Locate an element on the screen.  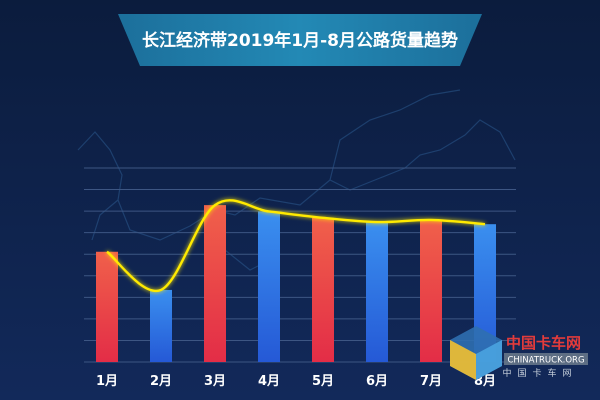
x-tick-label: 3月 is located at coordinates (215, 381).